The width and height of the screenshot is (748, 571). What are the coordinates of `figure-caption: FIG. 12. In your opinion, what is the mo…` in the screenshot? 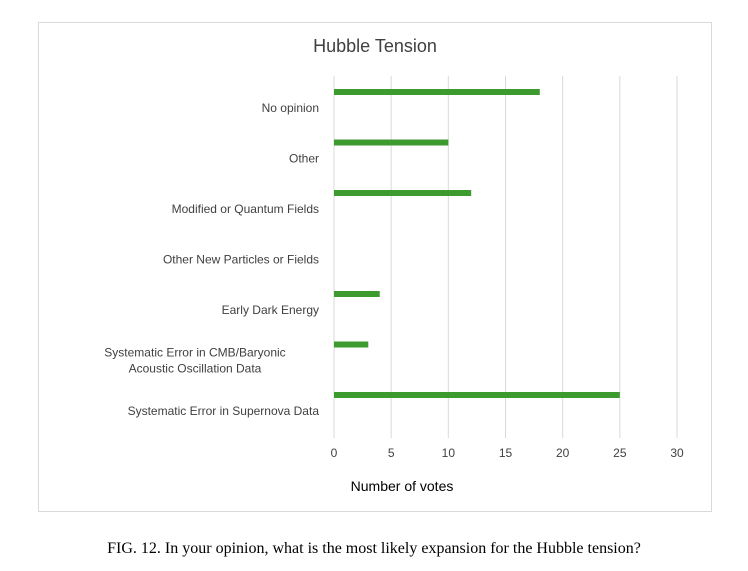 It's located at (374, 548).